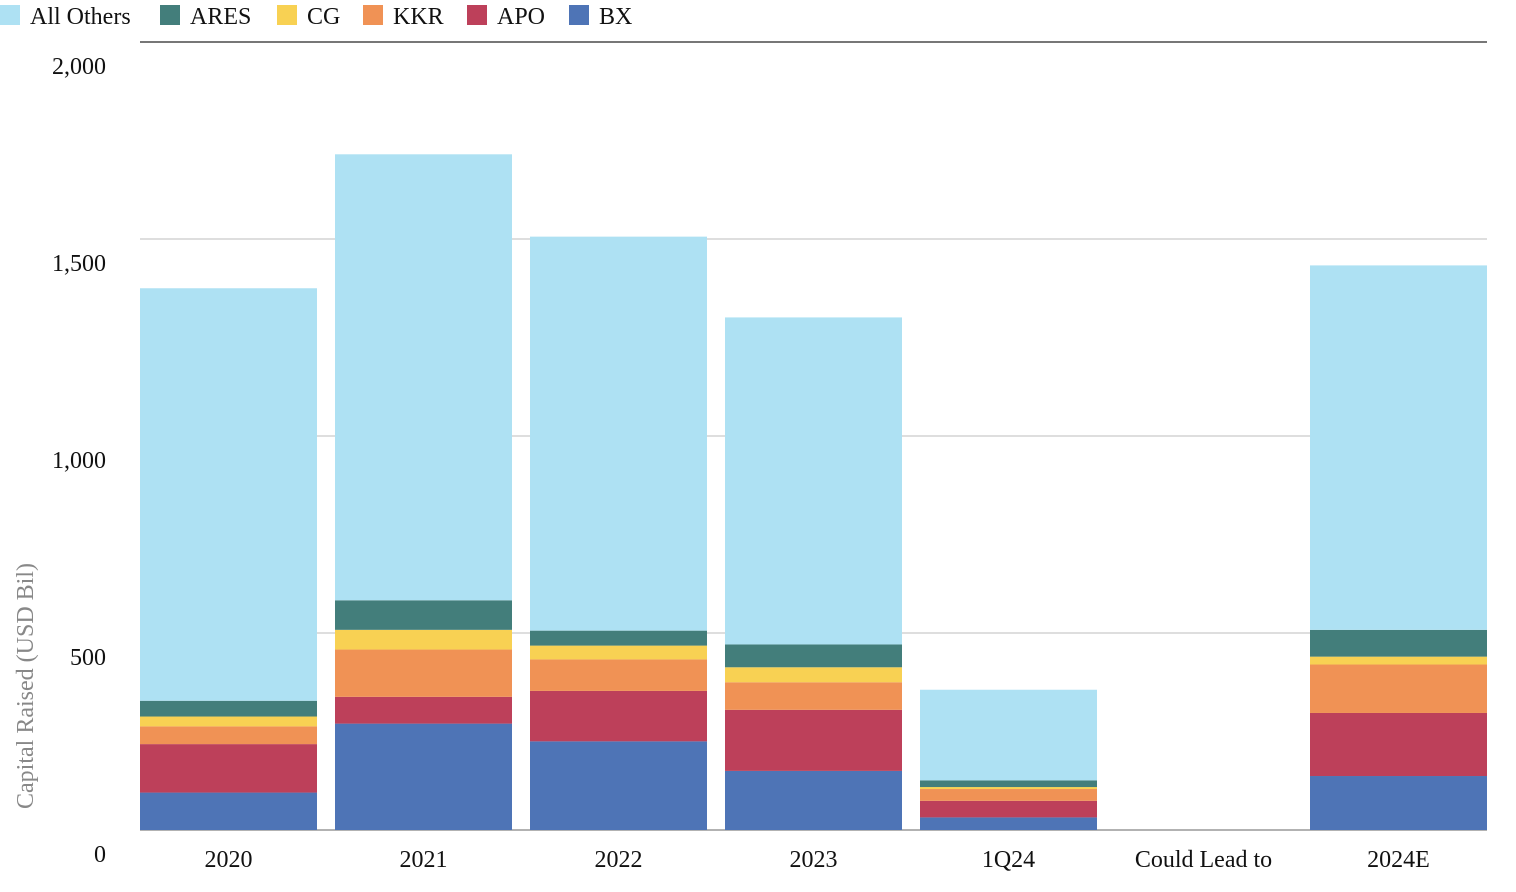 The image size is (1516, 892). I want to click on y-axis-ticks: 0 500 1,000 1,500 2,000, so click(79, 461).